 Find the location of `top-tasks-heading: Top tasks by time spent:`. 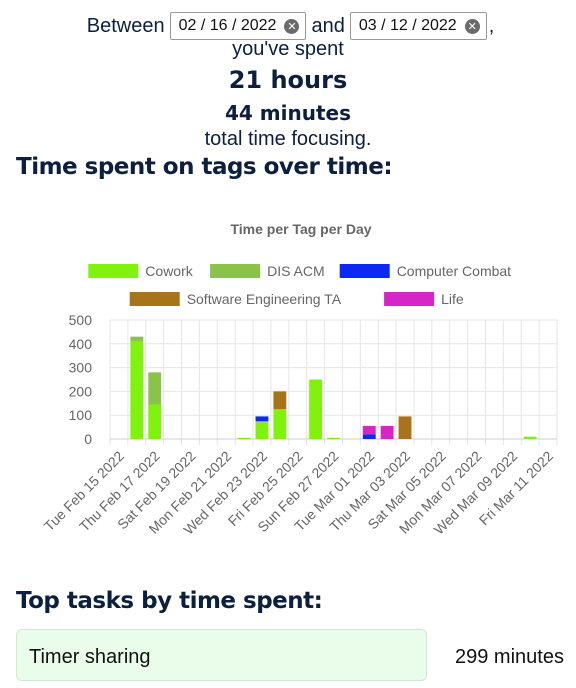

top-tasks-heading: Top tasks by time spent: is located at coordinates (169, 601).